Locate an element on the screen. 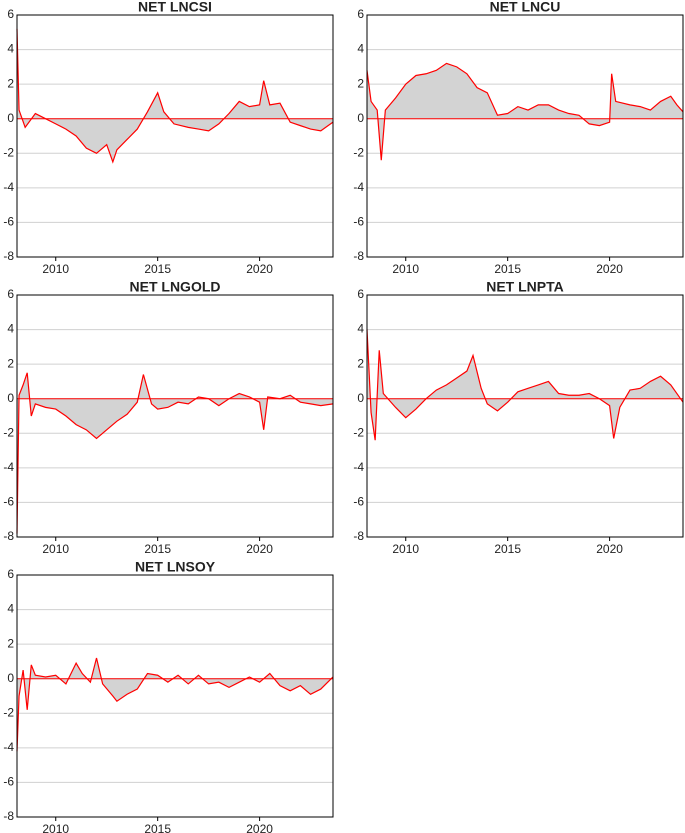  chart-title: NET LNSOY is located at coordinates (175, 567).